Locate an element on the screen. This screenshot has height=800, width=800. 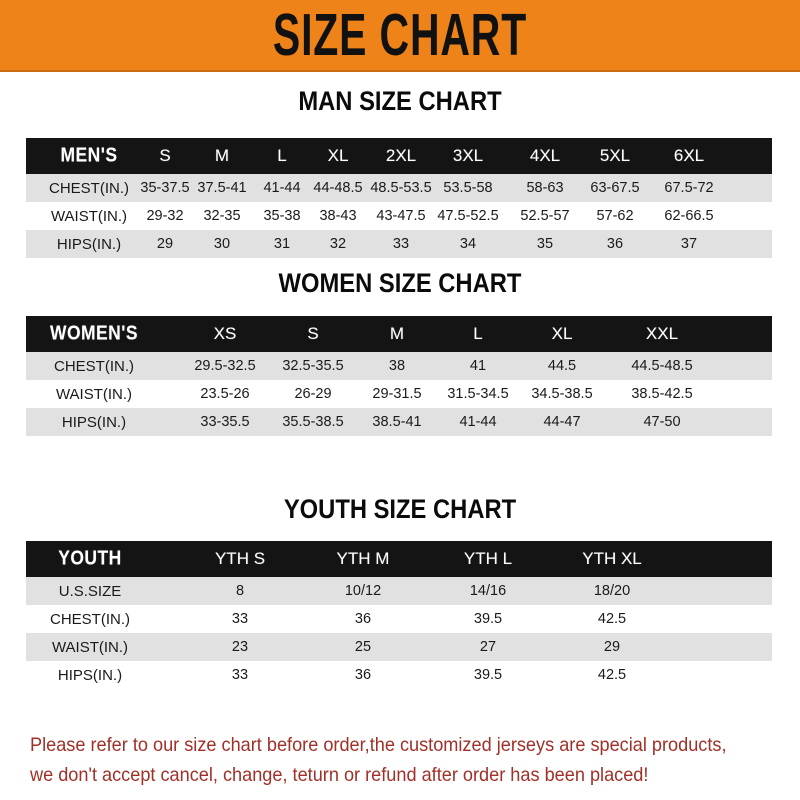
table-cell: 44-48.5 is located at coordinates (338, 188).